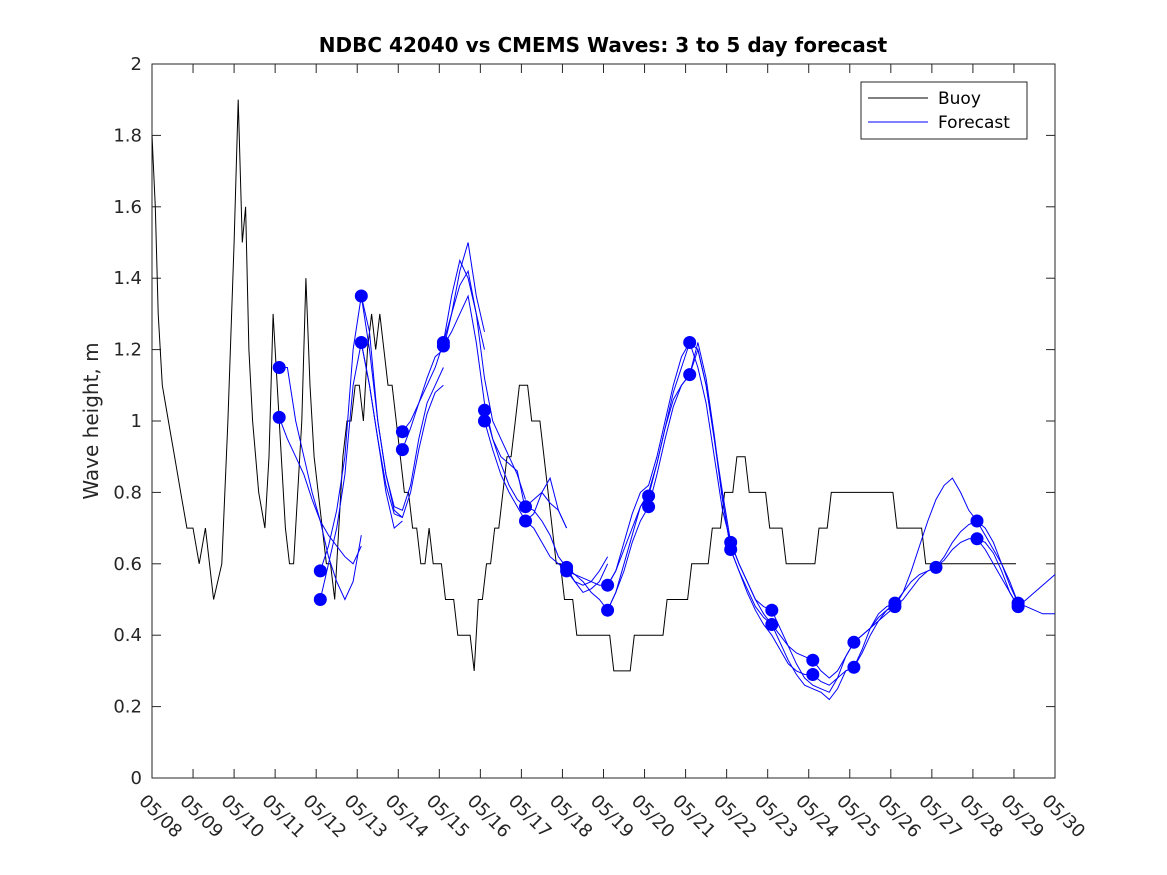 This screenshot has height=875, width=1167. What do you see at coordinates (127, 207) in the screenshot?
I see `y-tick-label: 1.6` at bounding box center [127, 207].